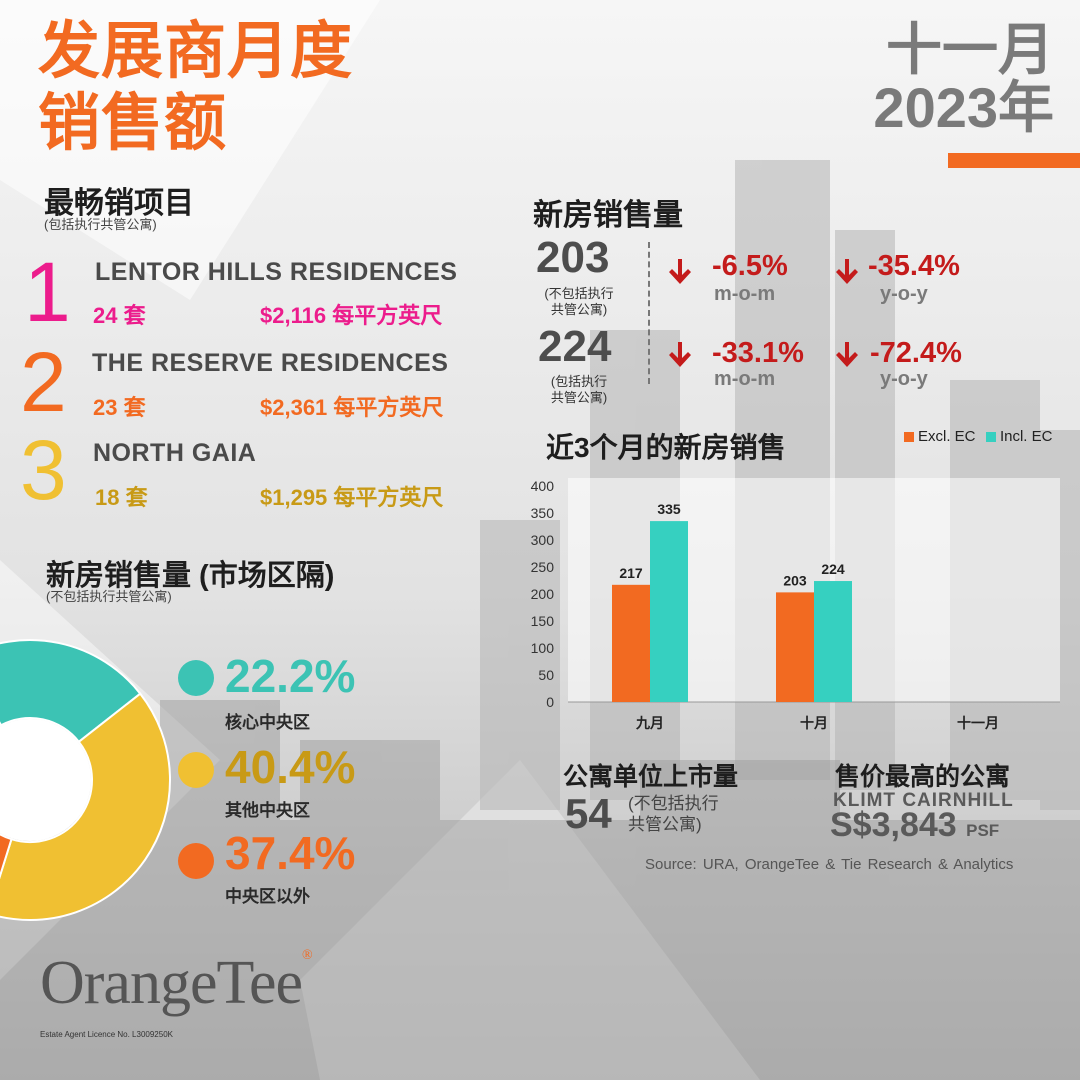  I want to click on orangetee-logo: OrangeTee®, so click(176, 983).